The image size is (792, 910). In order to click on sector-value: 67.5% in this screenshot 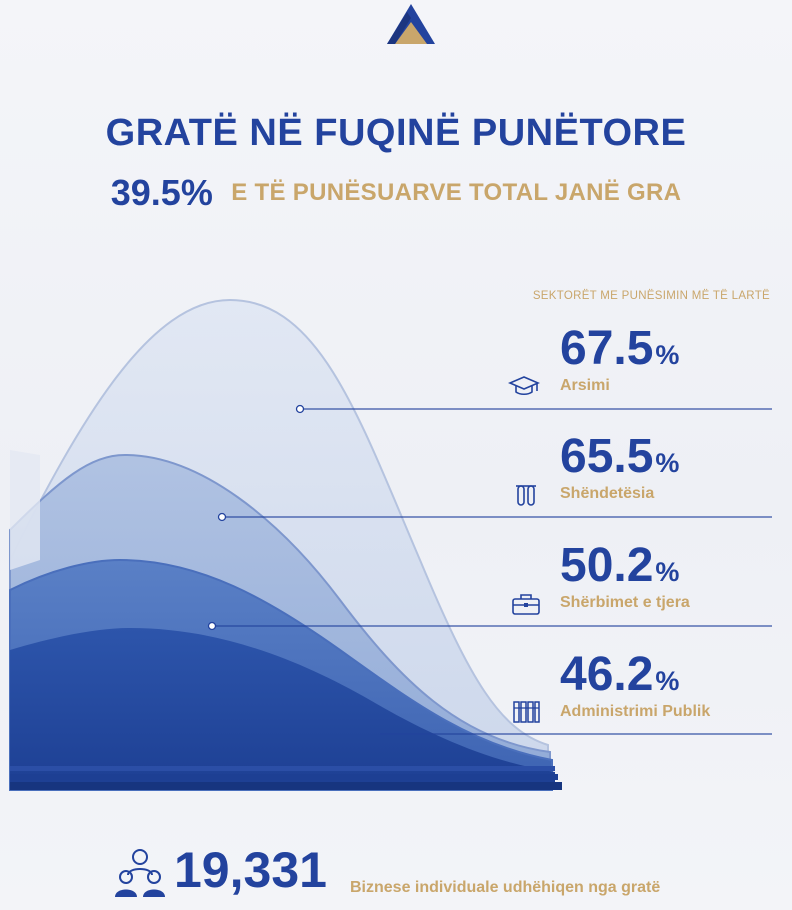, I will do `click(620, 348)`.